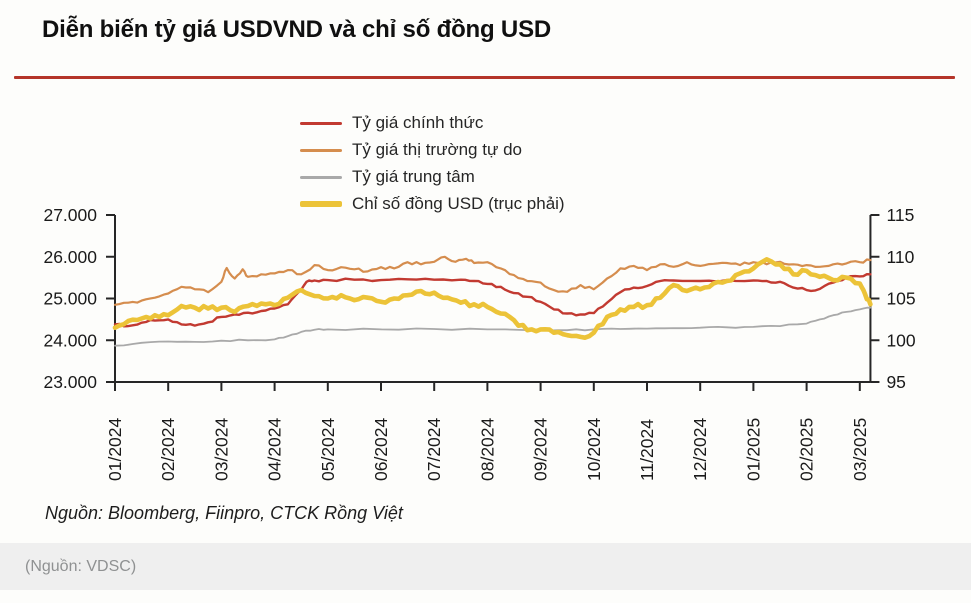  What do you see at coordinates (70, 340) in the screenshot?
I see `left-tick-label: 24.000` at bounding box center [70, 340].